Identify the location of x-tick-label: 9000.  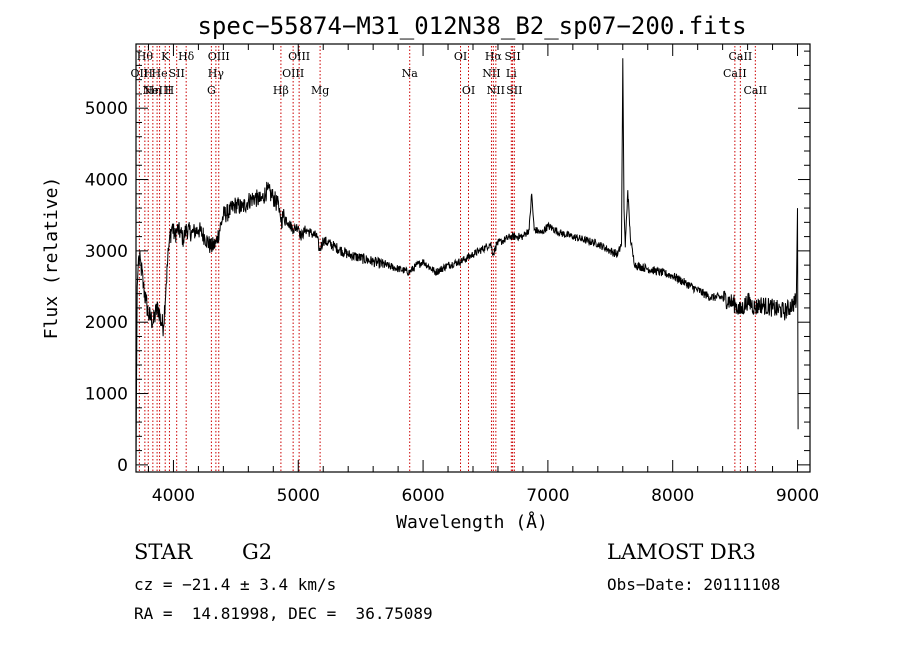
(797, 496).